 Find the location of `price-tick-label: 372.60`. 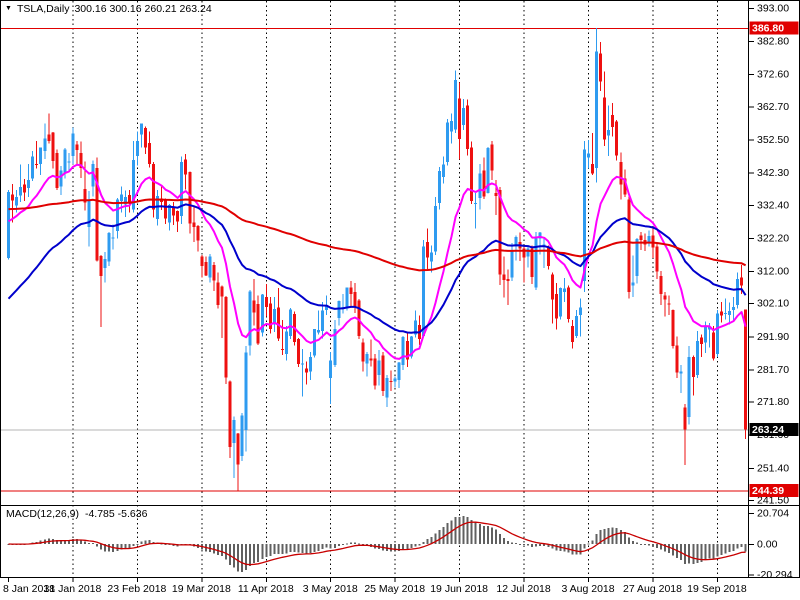

price-tick-label: 372.60 is located at coordinates (773, 75).